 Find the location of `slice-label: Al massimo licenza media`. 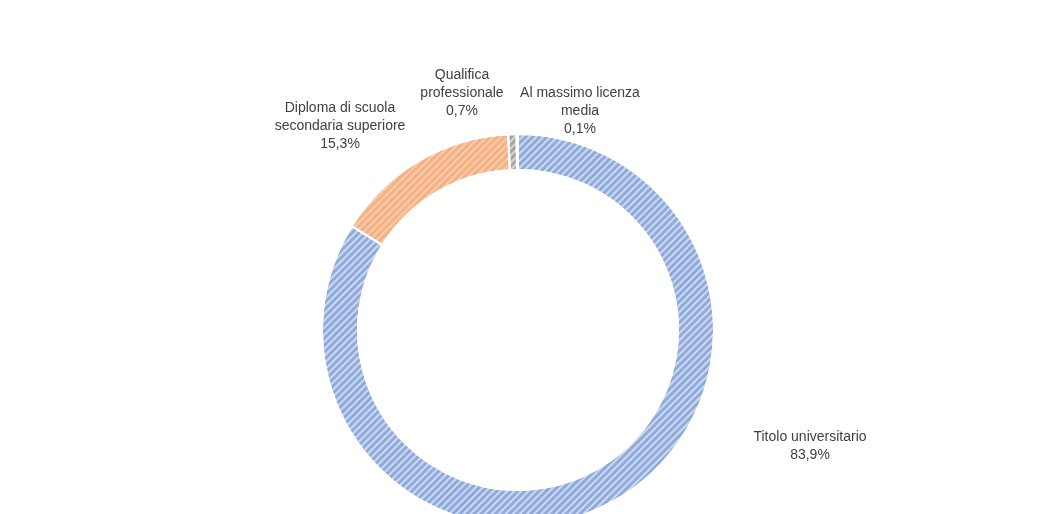

slice-label: Al massimo licenza media is located at coordinates (580, 101).